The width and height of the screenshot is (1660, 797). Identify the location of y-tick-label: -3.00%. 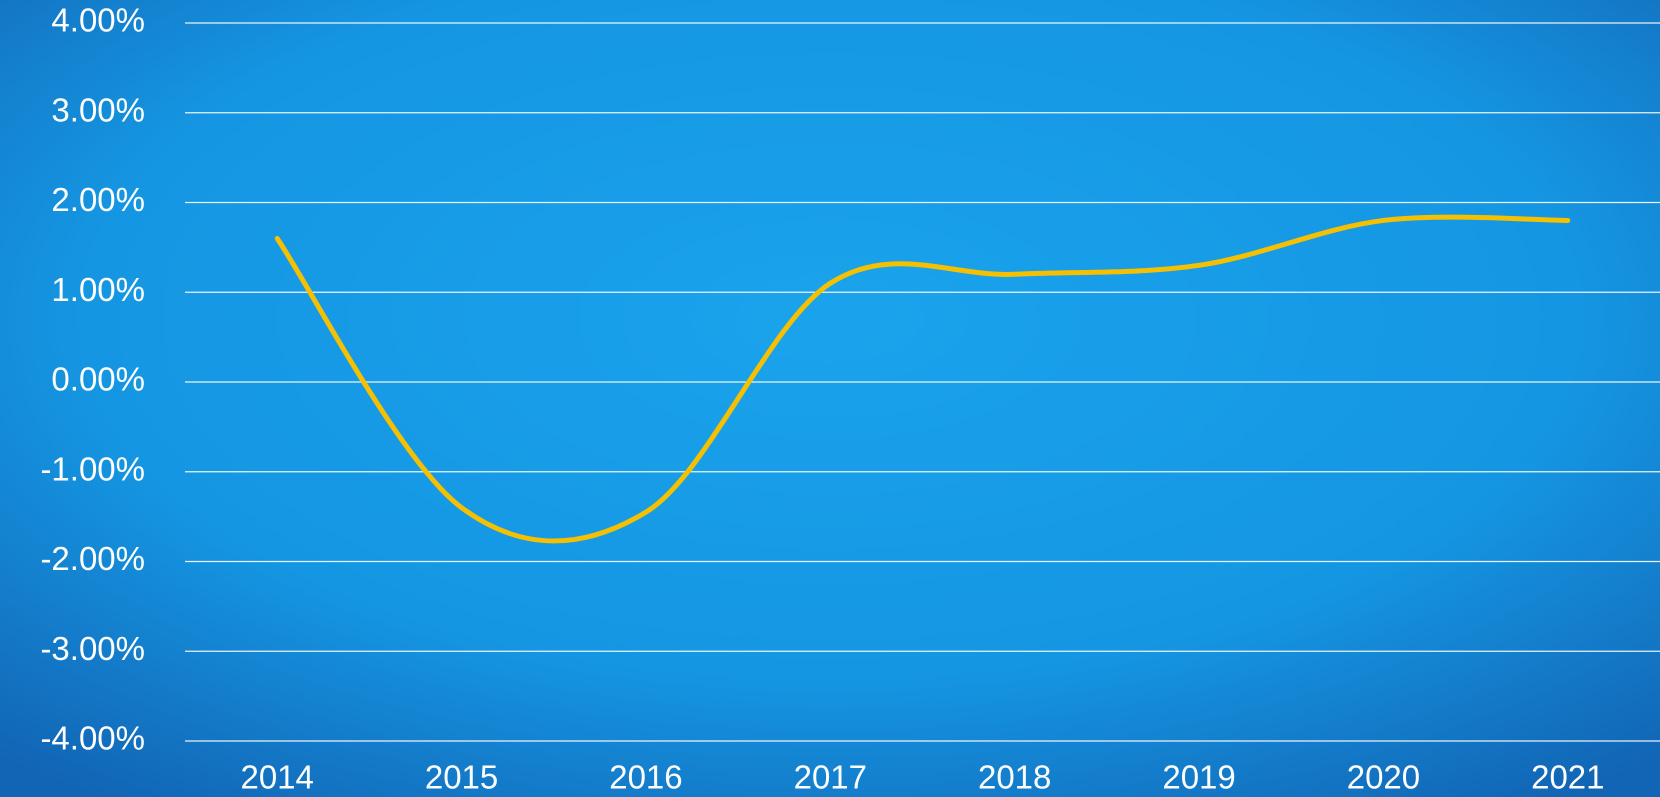
(92, 648).